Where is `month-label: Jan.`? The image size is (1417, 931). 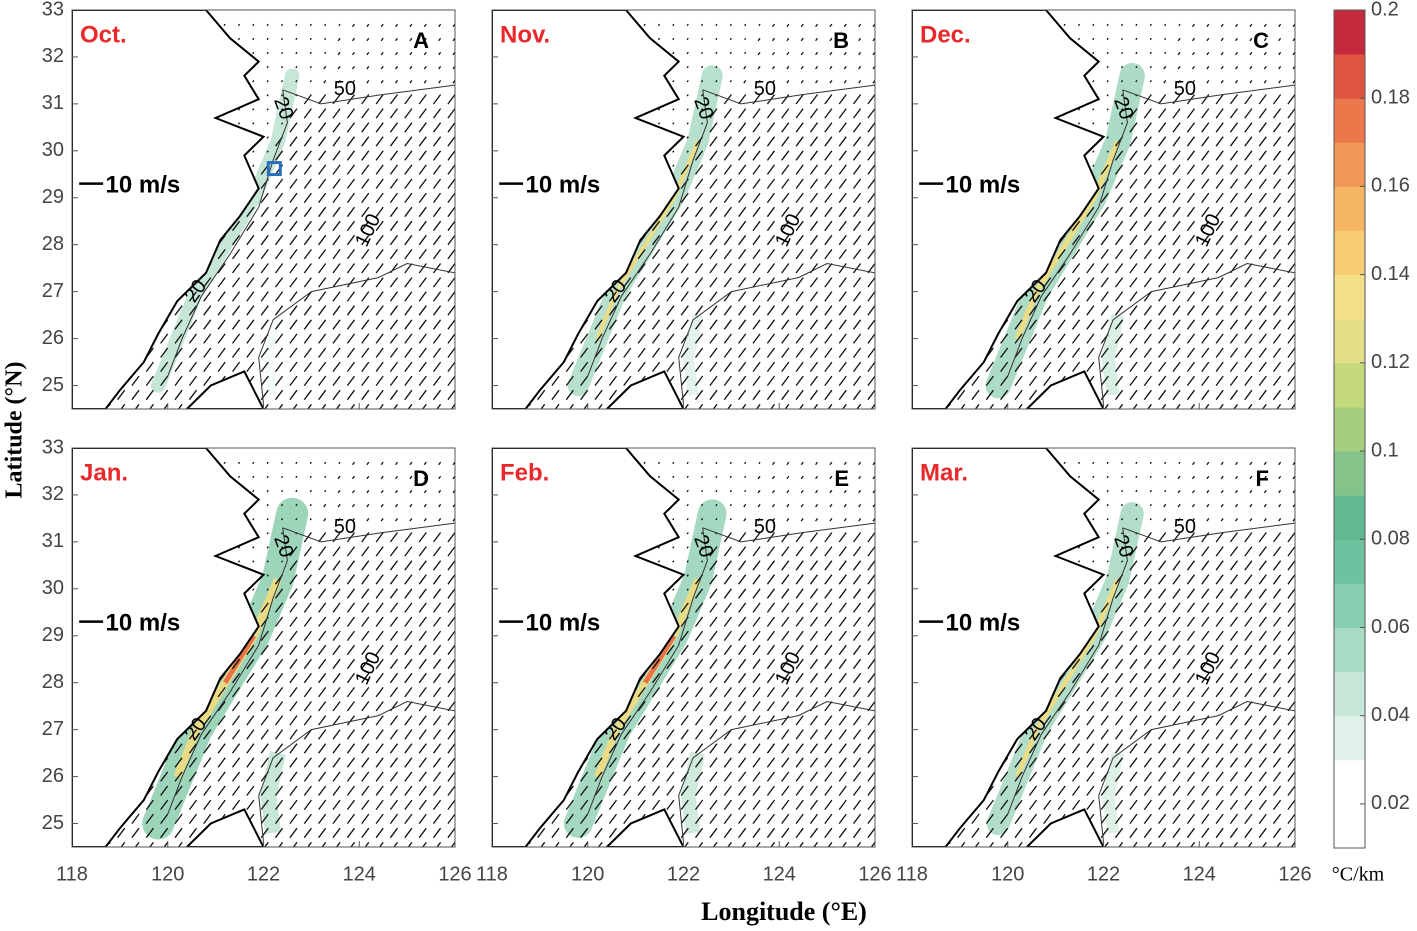
month-label: Jan. is located at coordinates (104, 472).